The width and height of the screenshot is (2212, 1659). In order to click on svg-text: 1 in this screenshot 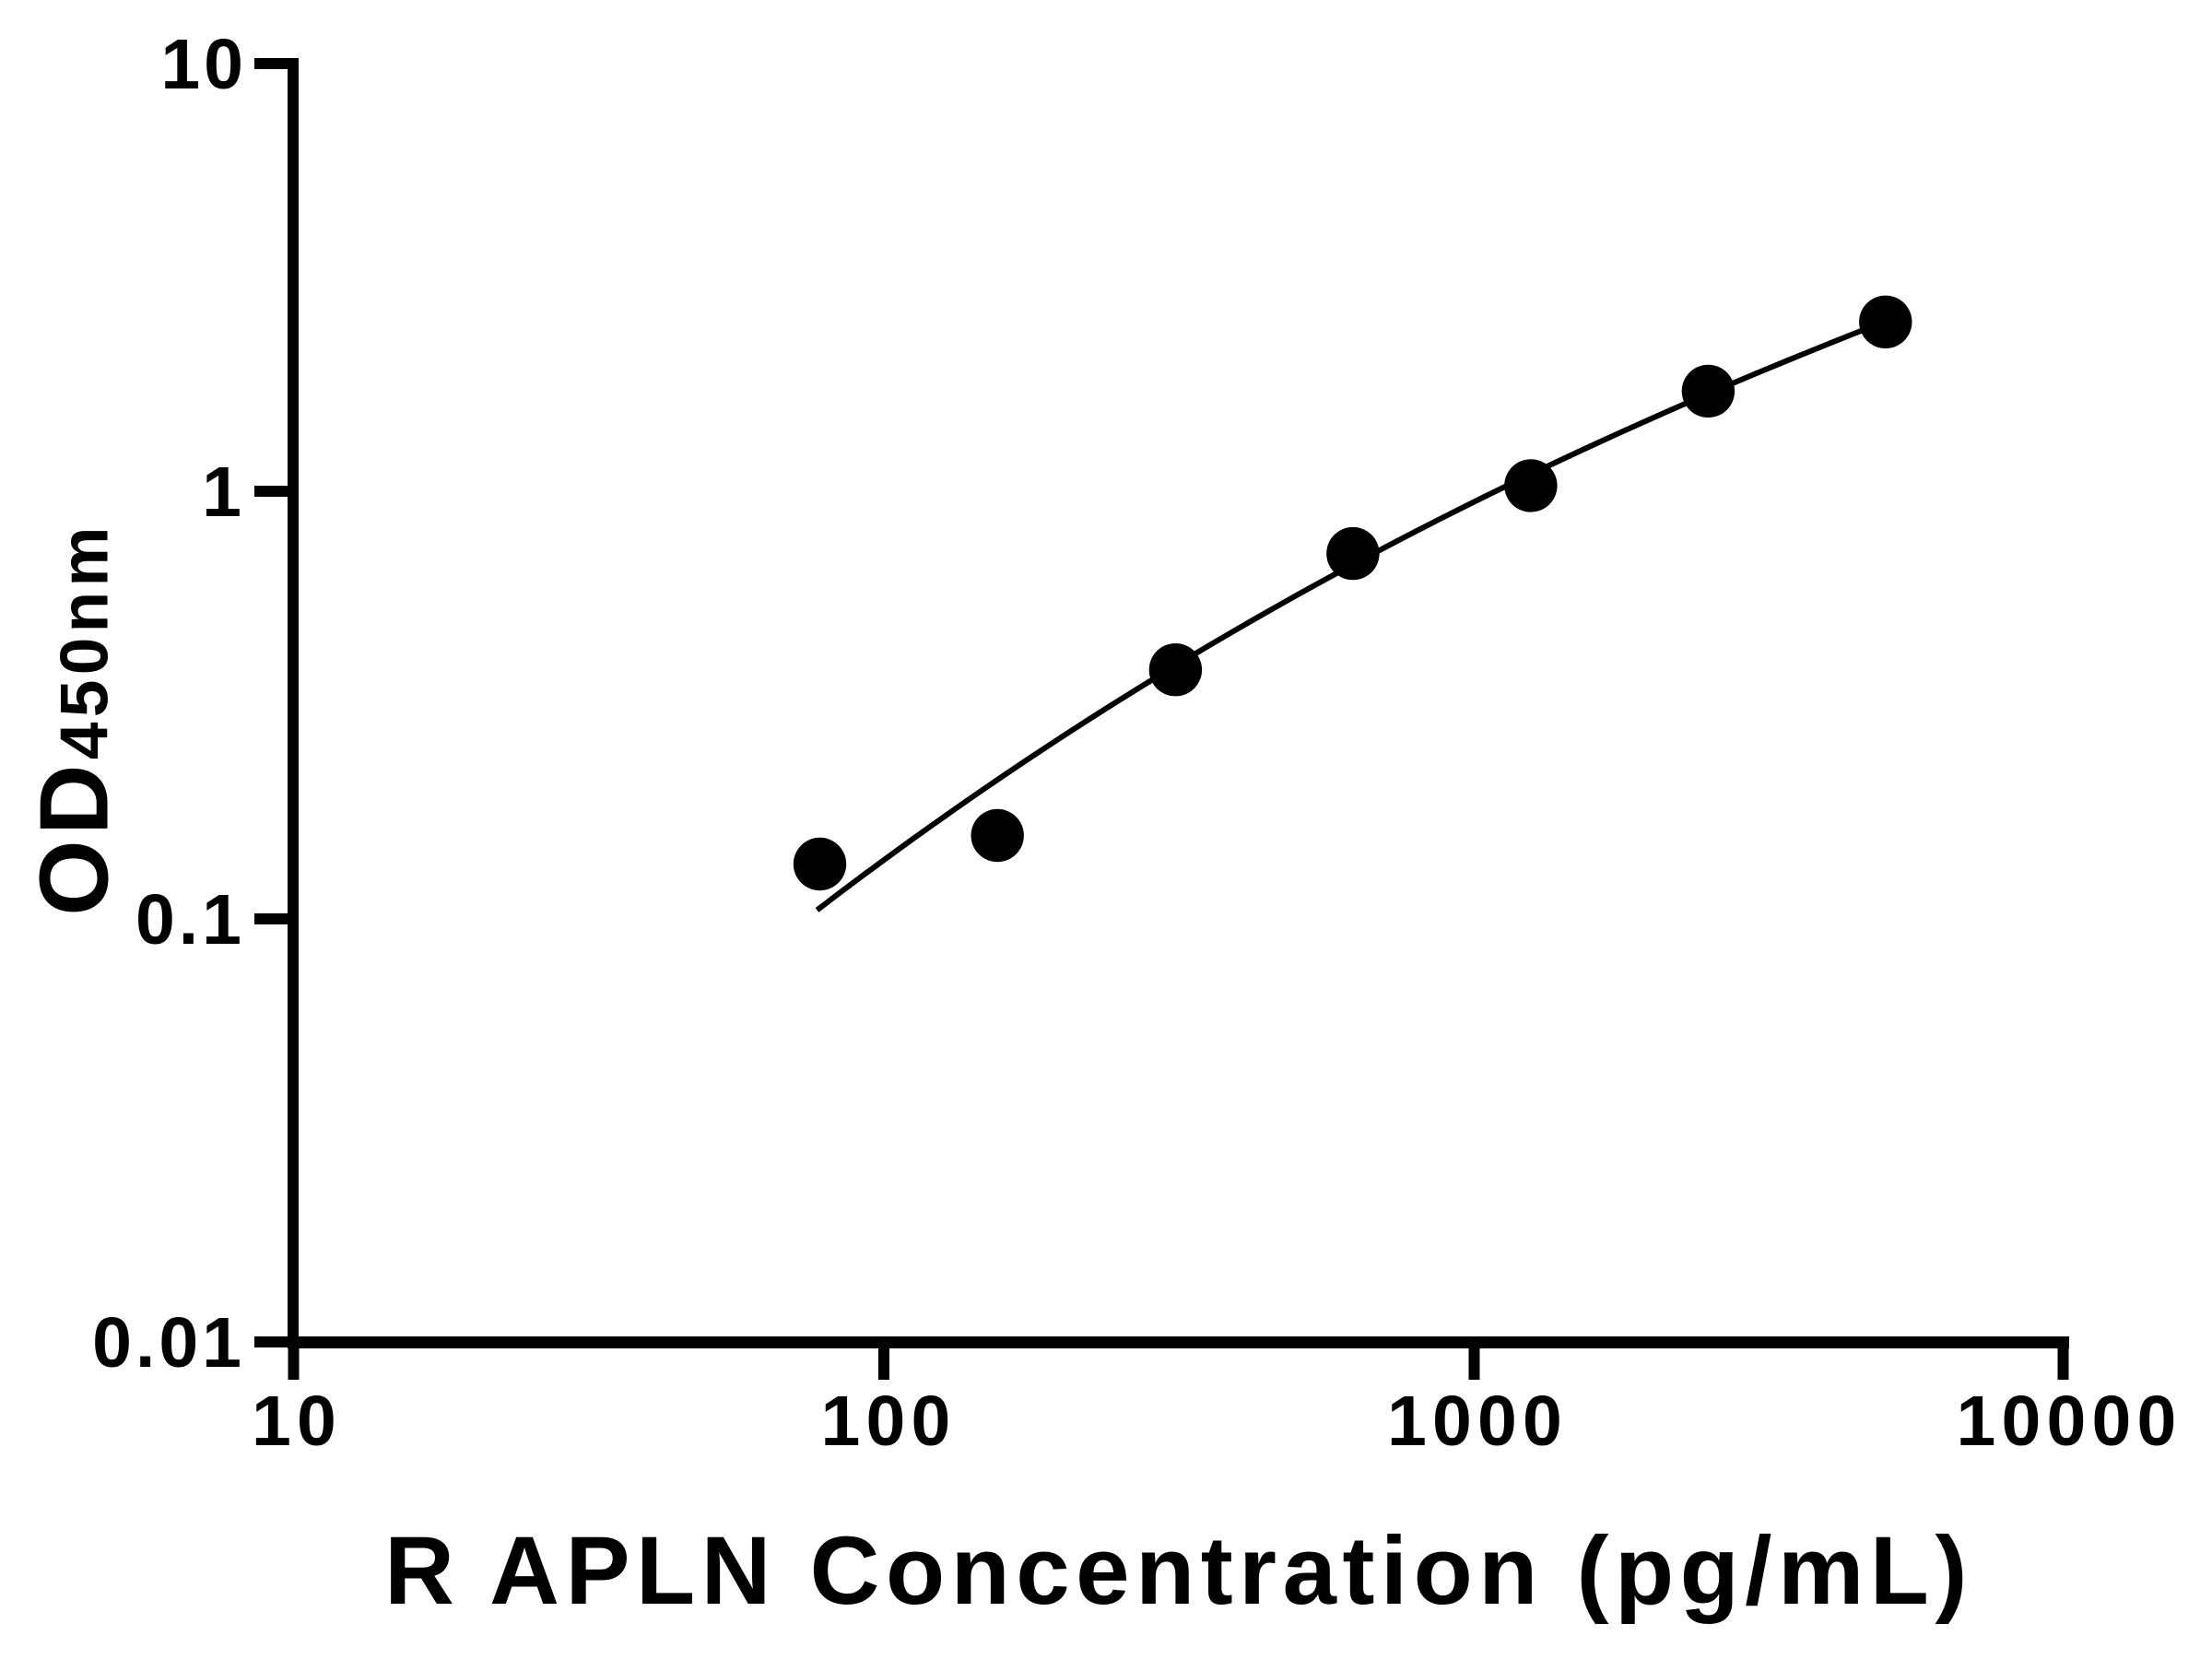, I will do `click(223, 492)`.